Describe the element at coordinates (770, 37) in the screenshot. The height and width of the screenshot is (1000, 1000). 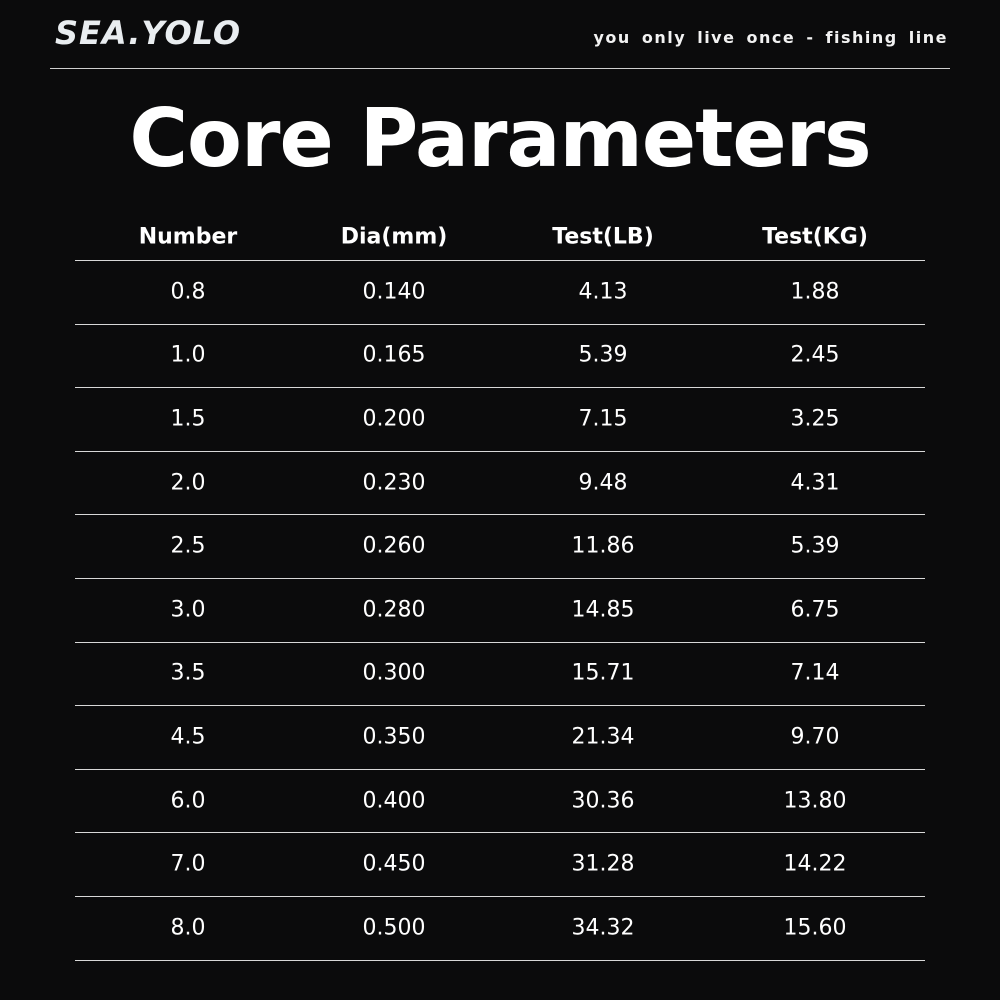
I see `tagline: you only live once - fishing line` at that location.